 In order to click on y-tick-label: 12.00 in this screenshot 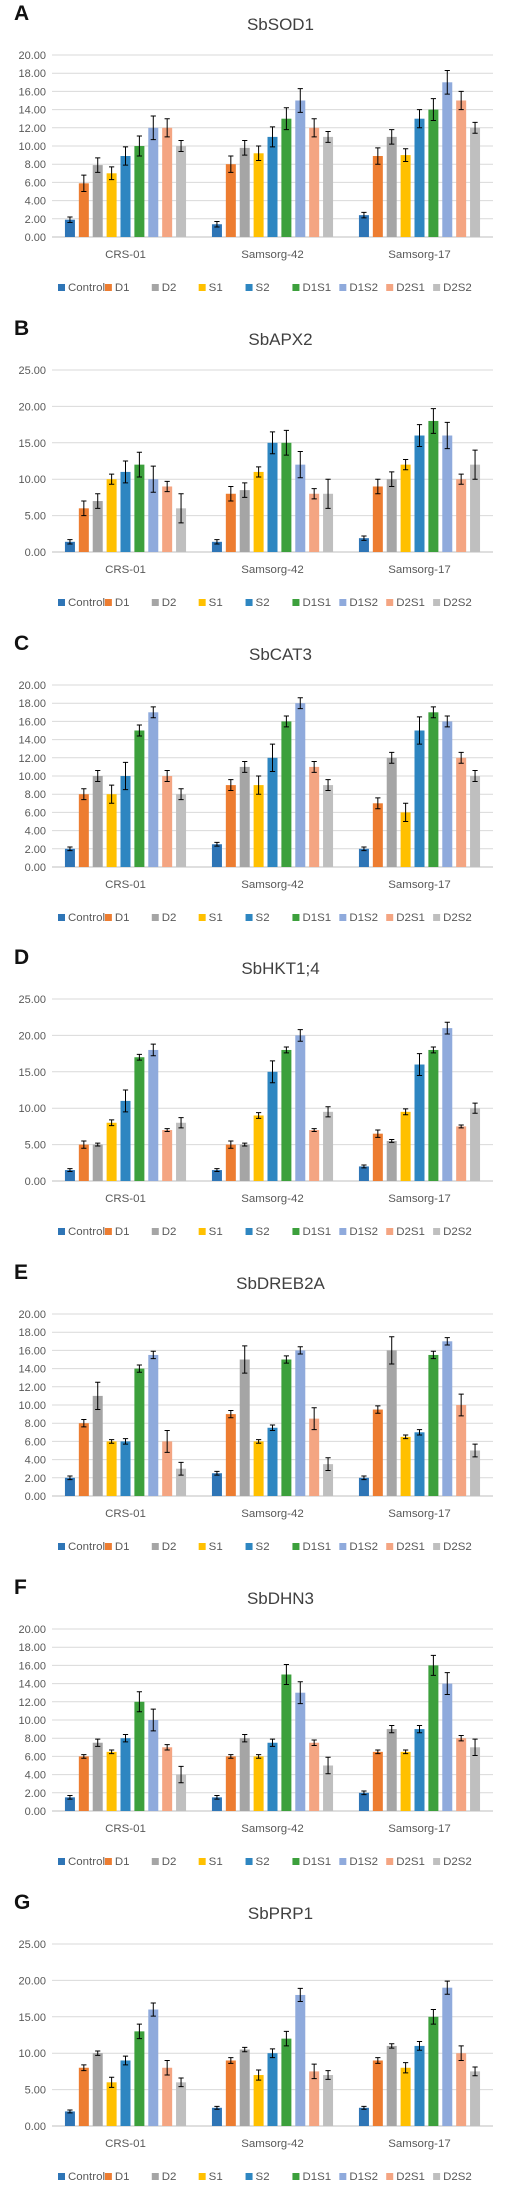, I will do `click(33, 1703)`.